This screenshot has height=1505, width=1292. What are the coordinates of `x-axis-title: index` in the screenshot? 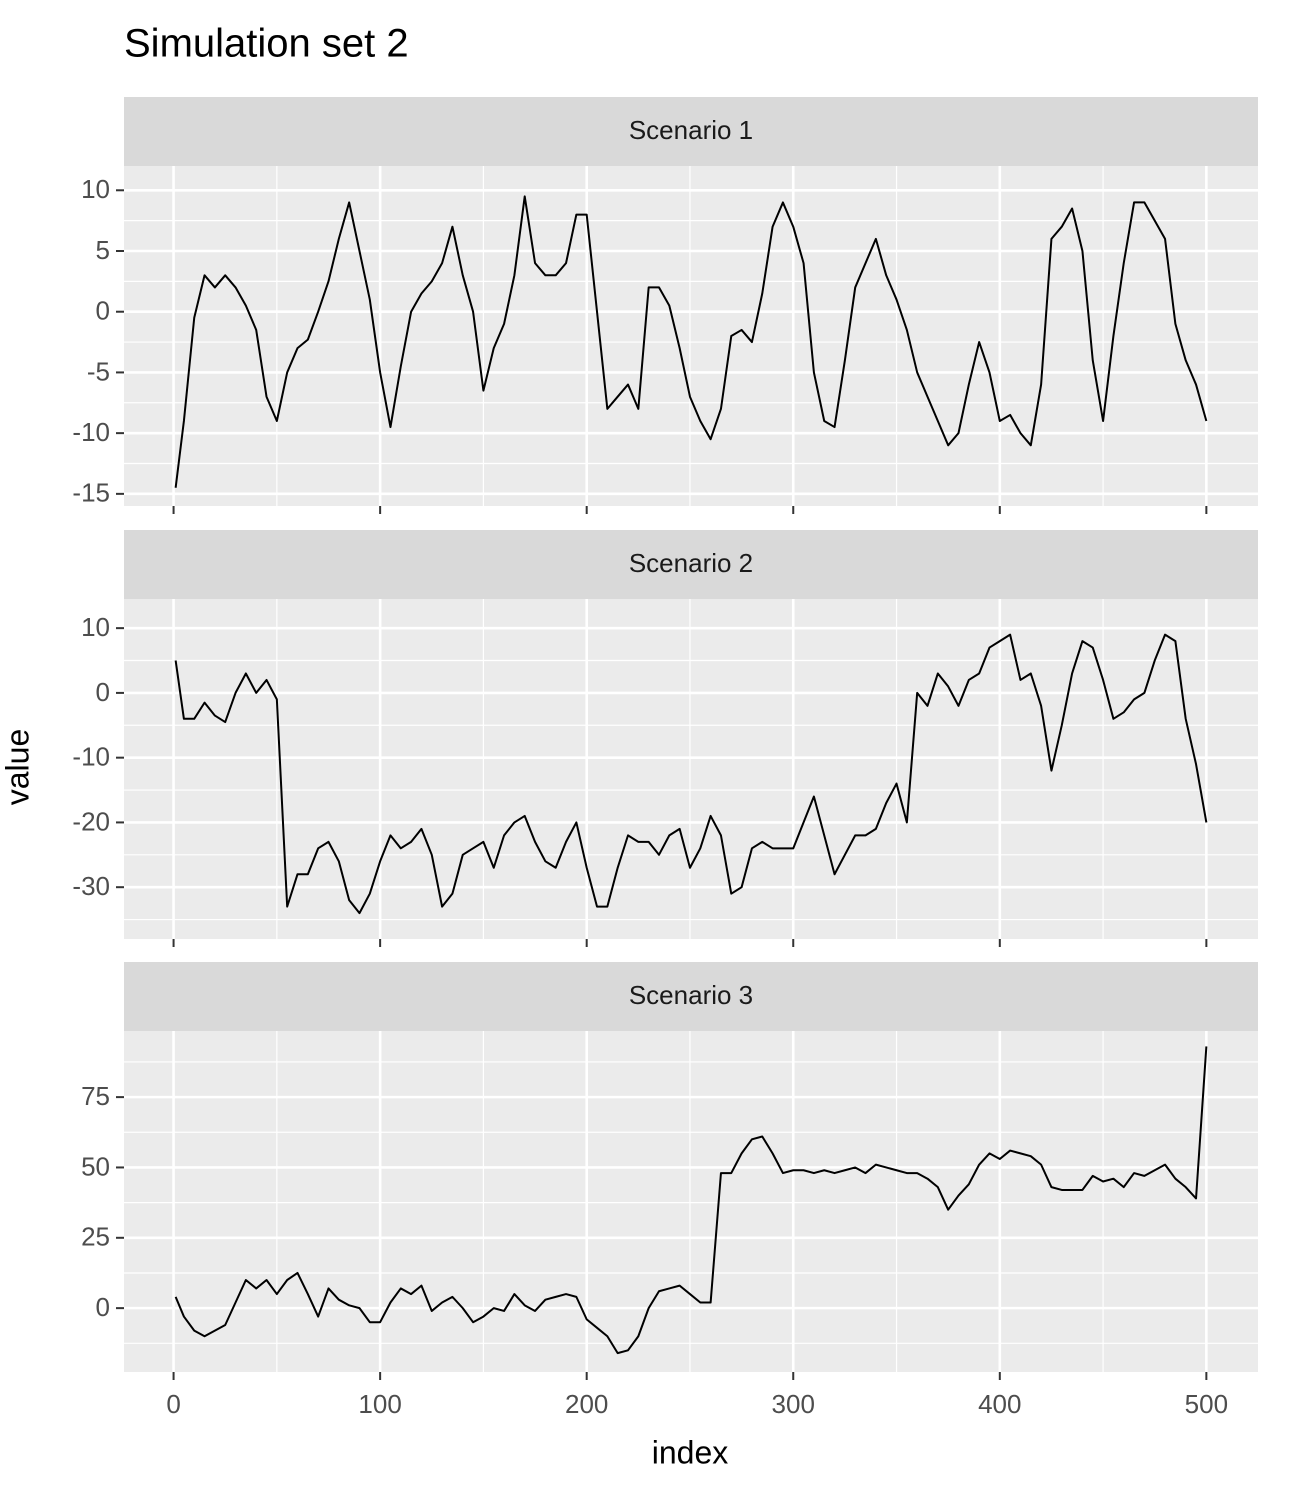 It's located at (690, 1452).